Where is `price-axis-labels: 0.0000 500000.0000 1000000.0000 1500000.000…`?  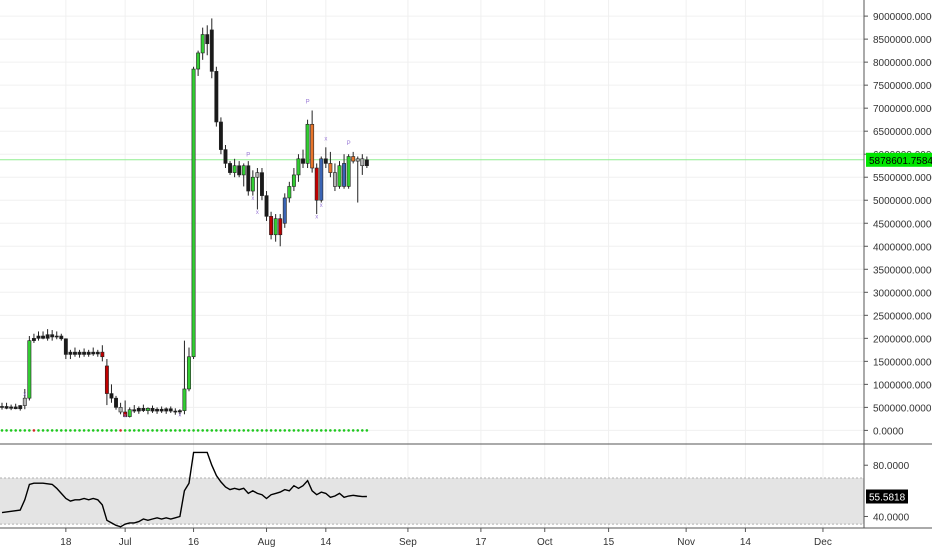 price-axis-labels: 0.0000 500000.0000 1000000.0000 1500000.000… is located at coordinates (898, 224).